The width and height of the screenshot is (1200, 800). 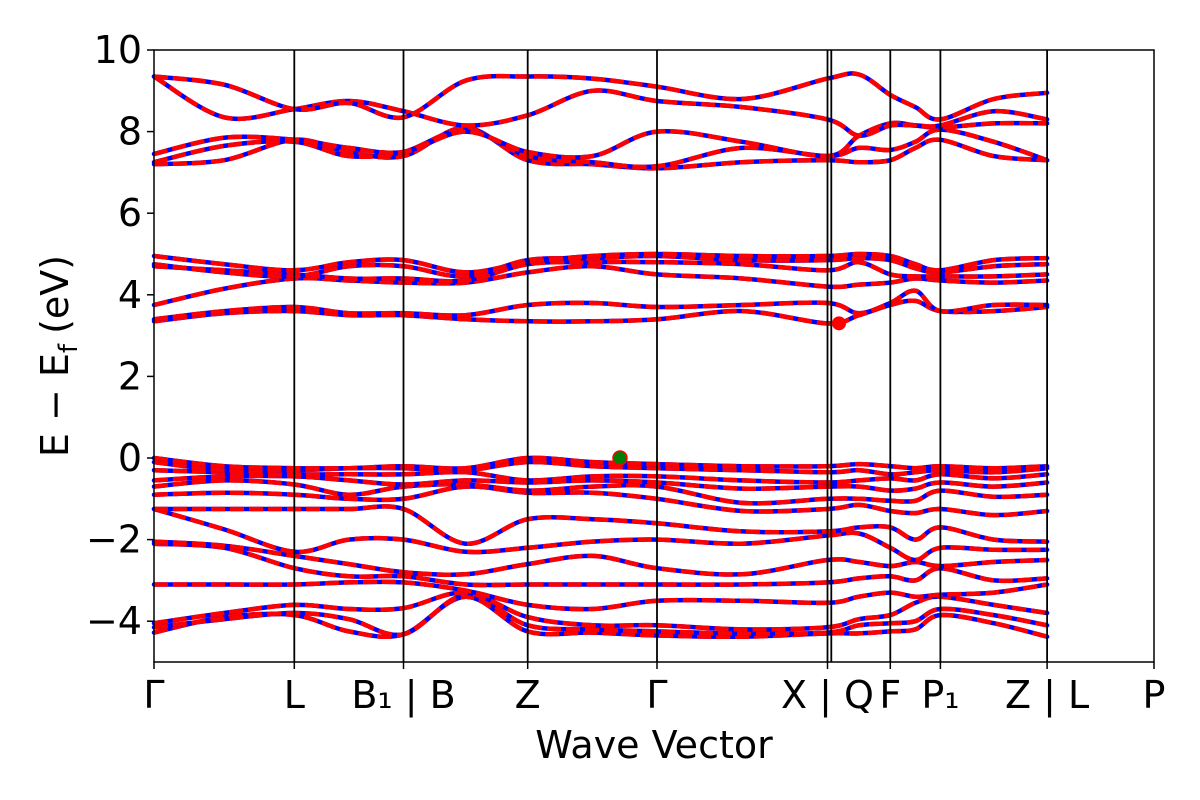 What do you see at coordinates (600, 611) in the screenshot?
I see `band-3-spin-down` at bounding box center [600, 611].